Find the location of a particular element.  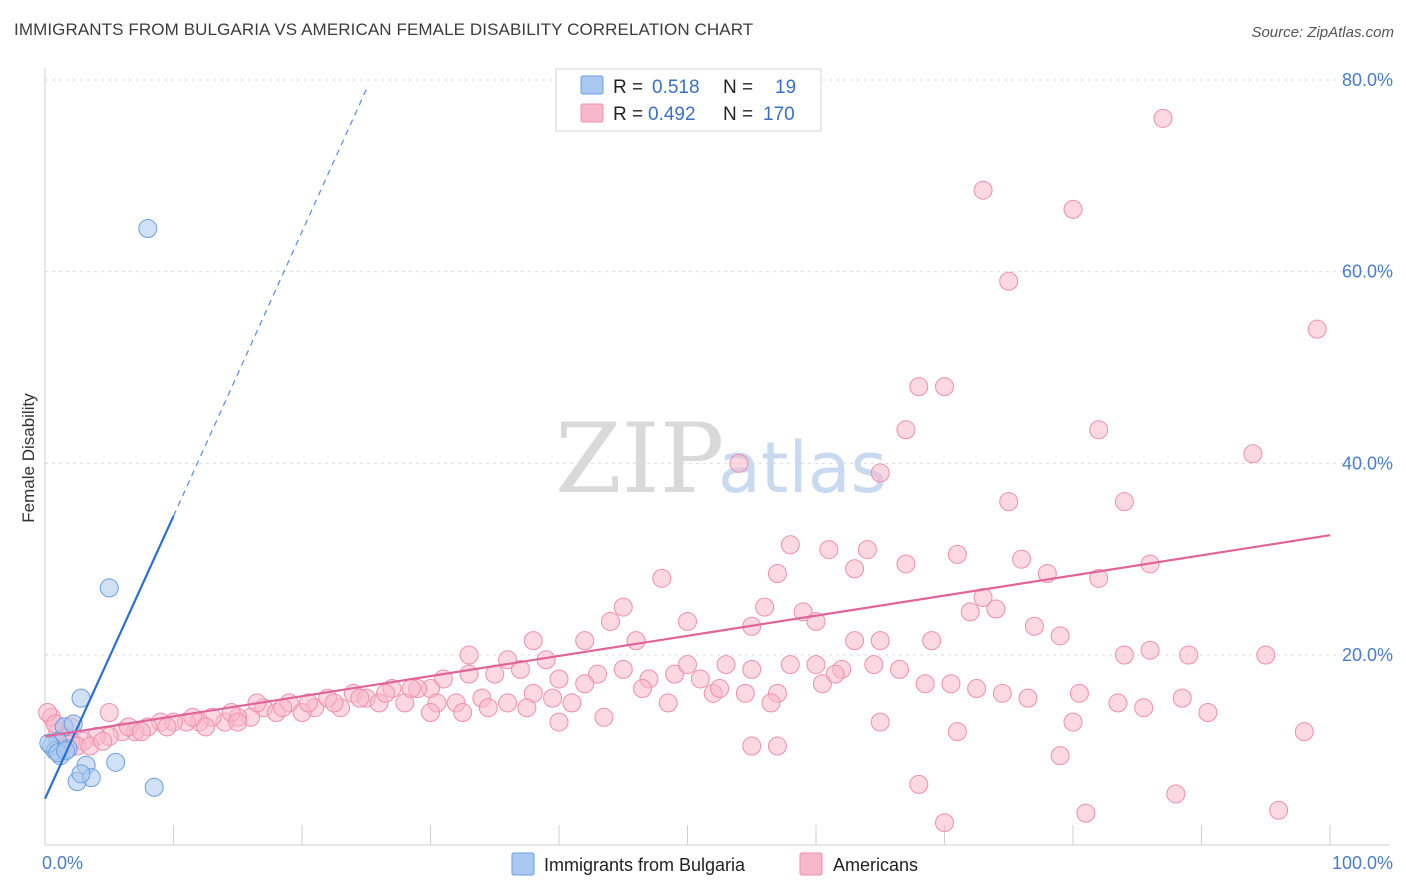

legend-swatch-blue is located at coordinates (592, 85).